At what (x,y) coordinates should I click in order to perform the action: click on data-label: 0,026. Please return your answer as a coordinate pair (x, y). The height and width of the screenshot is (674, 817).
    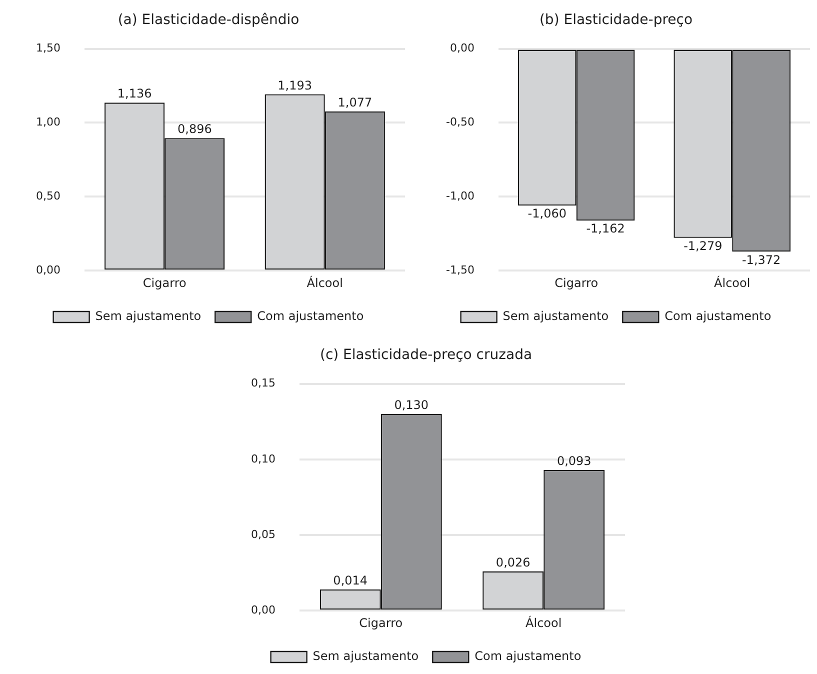
    Looking at the image, I should click on (513, 562).